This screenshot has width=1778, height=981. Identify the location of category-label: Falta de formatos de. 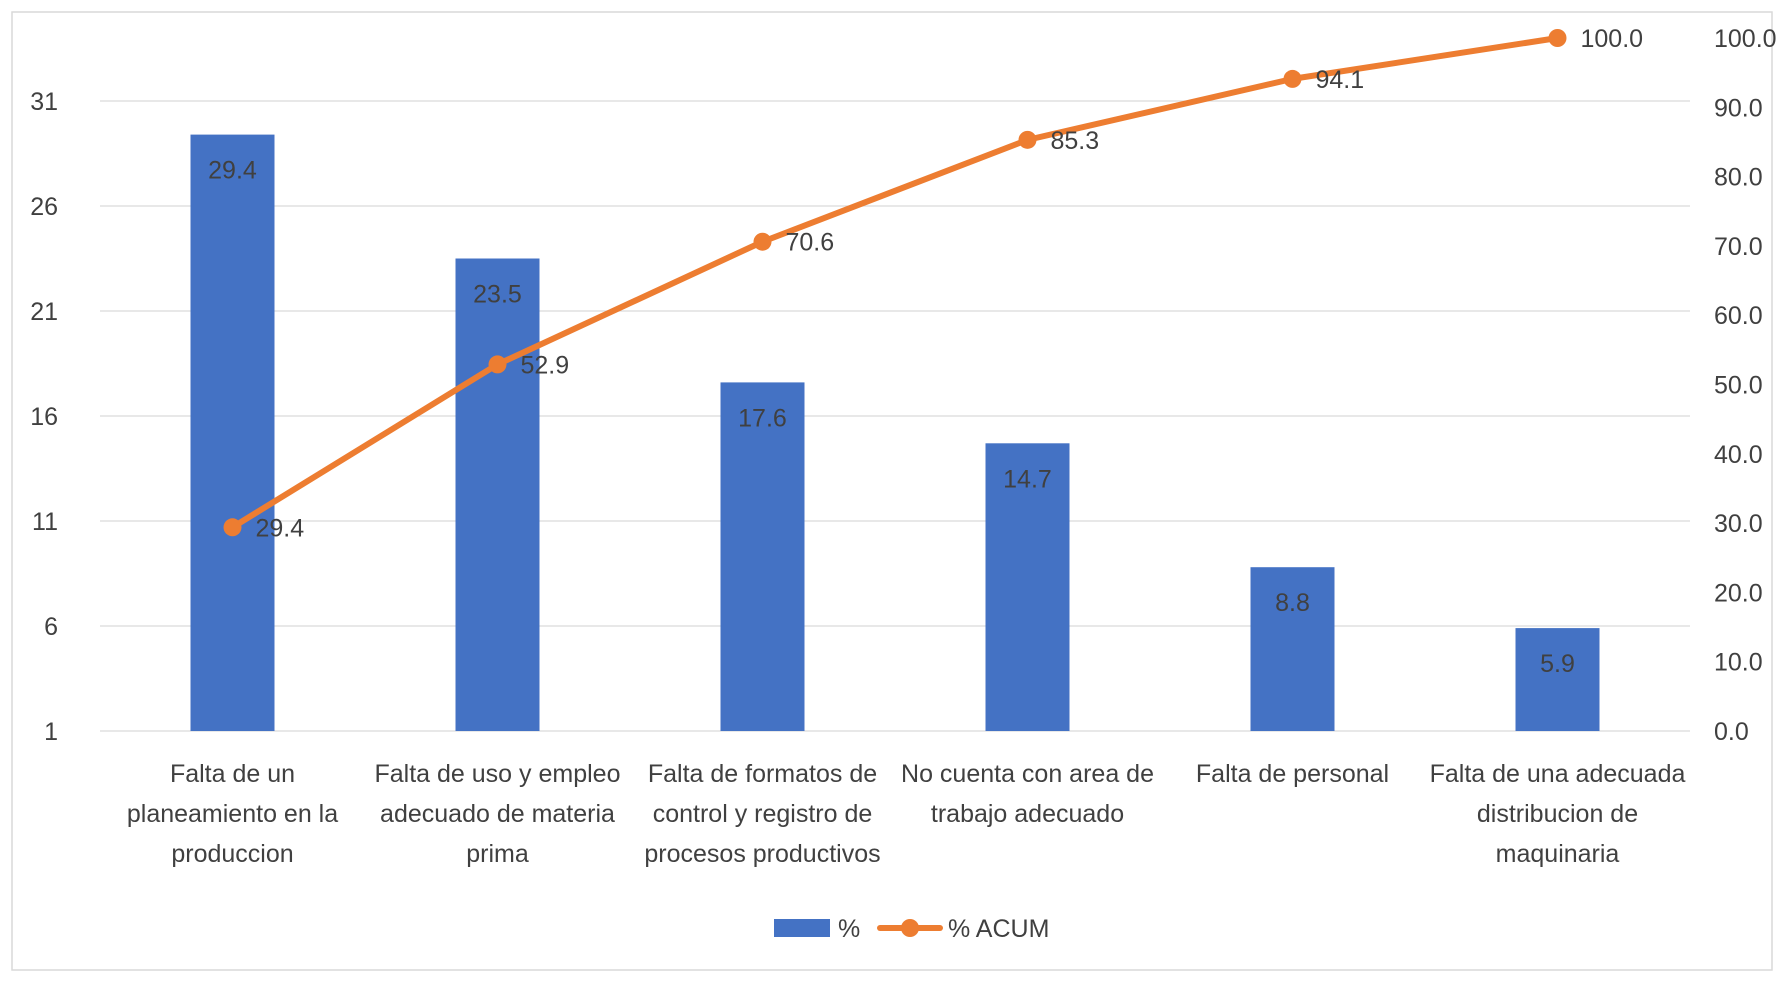
(762, 774).